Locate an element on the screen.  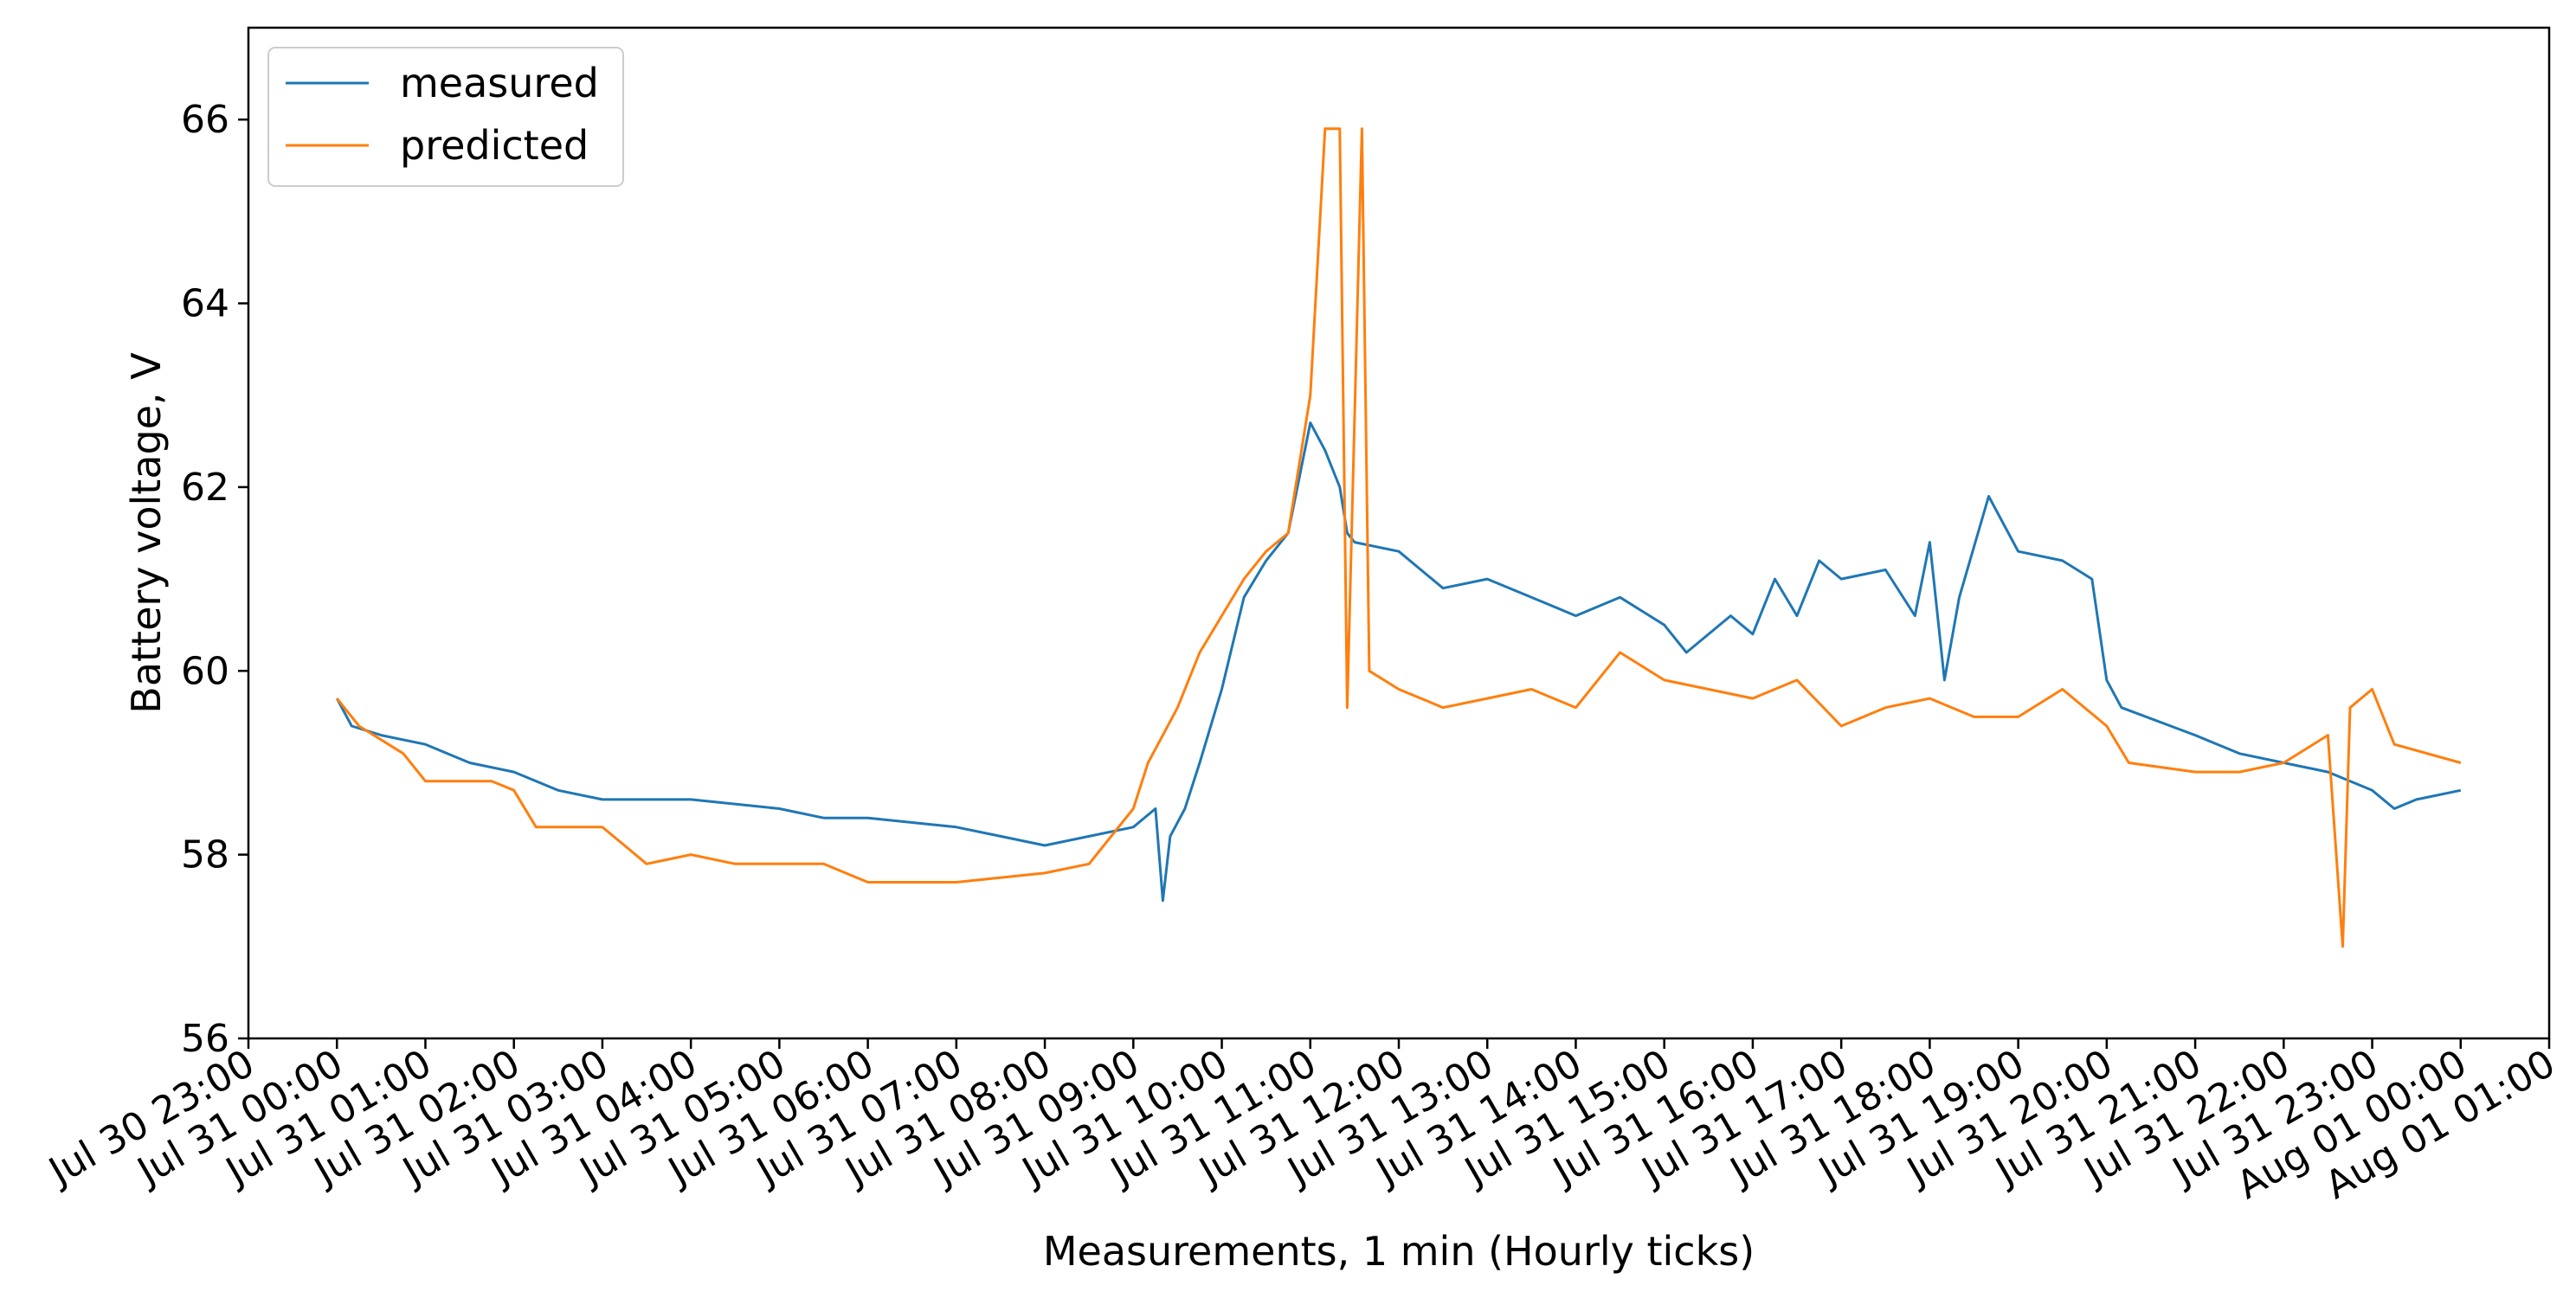
y-tick-label: 56 is located at coordinates (205, 1039).